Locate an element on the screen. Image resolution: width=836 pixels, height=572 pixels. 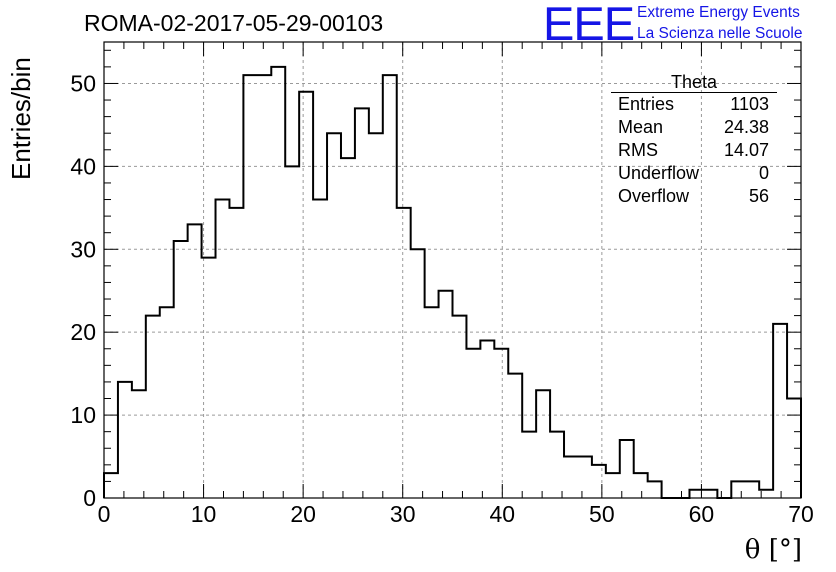
stats-row-overflow: Overflow 56 is located at coordinates (694, 196).